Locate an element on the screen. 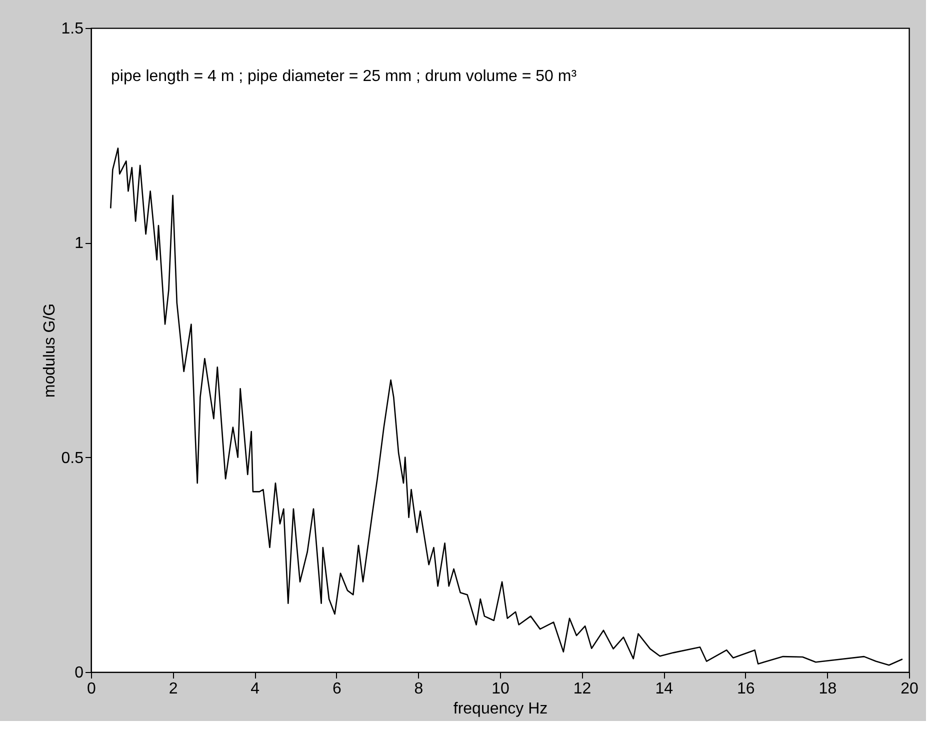  y-tick-label: 0 is located at coordinates (79, 673).